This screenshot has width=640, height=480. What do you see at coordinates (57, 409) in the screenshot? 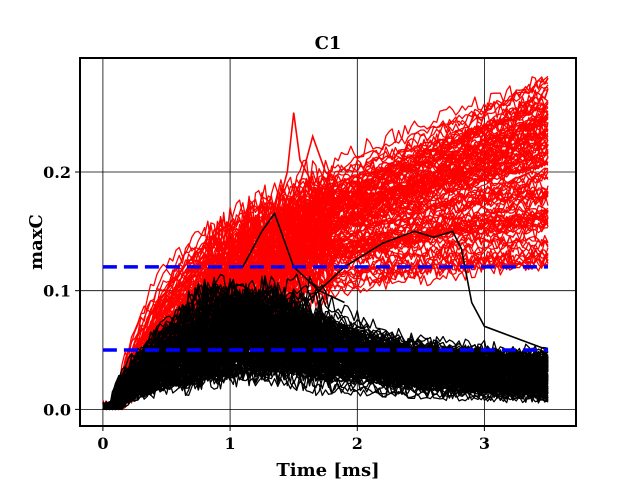
I see `y-tick-label: 0.0` at bounding box center [57, 409].